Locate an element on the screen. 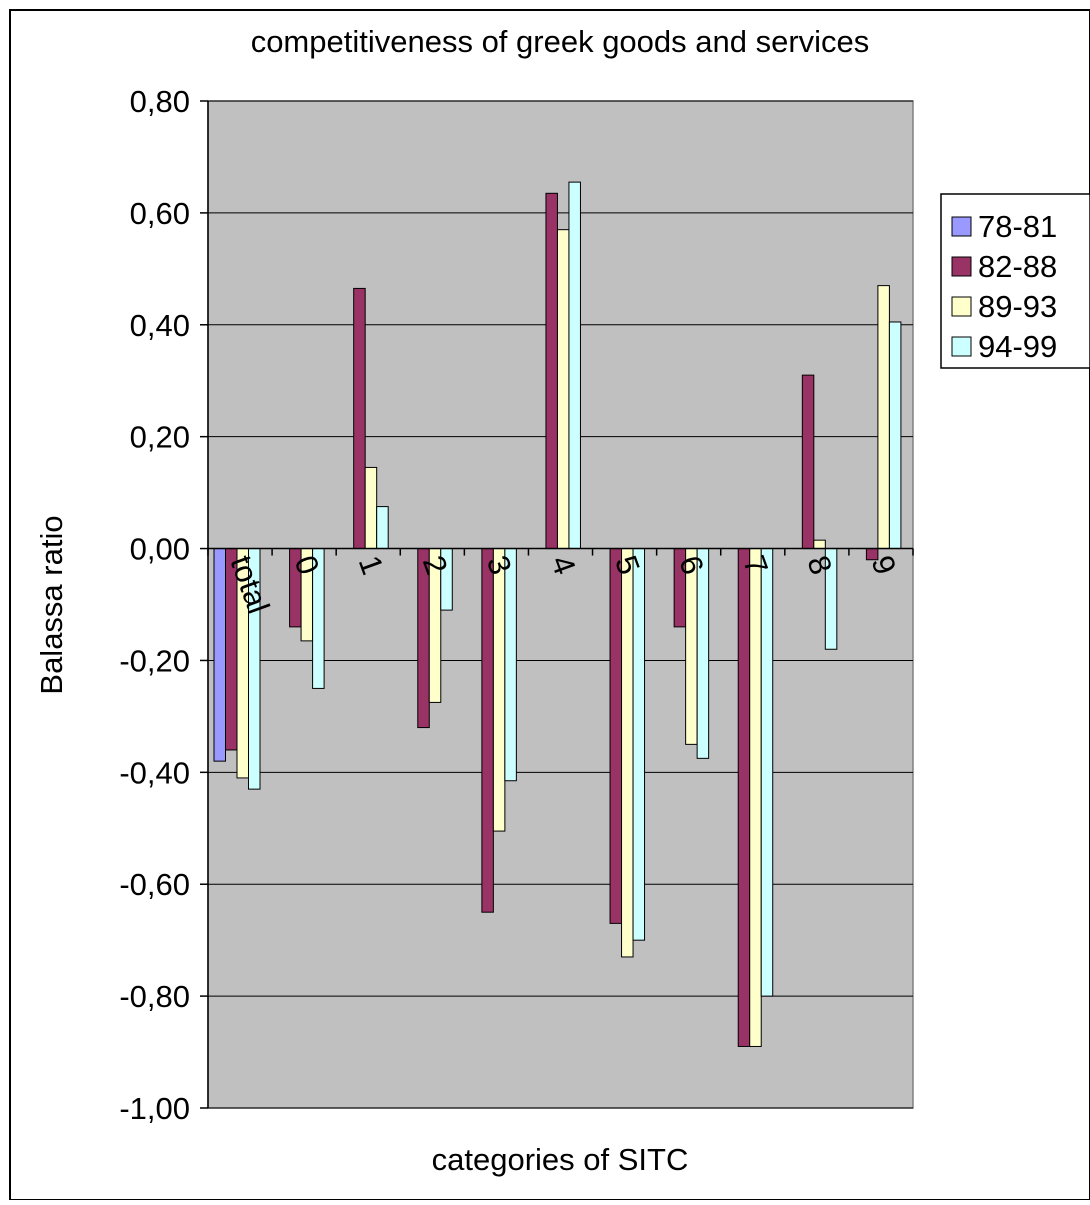 This screenshot has height=1205, width=1090. x-axis-title: categories of SITC is located at coordinates (560, 1159).